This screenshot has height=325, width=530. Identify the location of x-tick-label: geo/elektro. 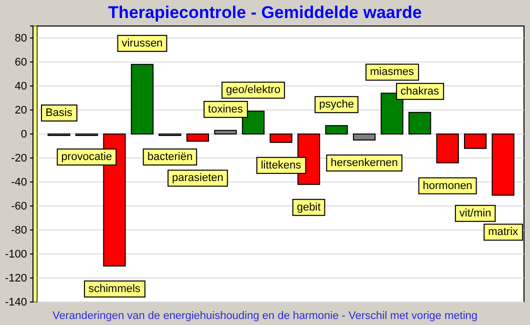
(253, 90).